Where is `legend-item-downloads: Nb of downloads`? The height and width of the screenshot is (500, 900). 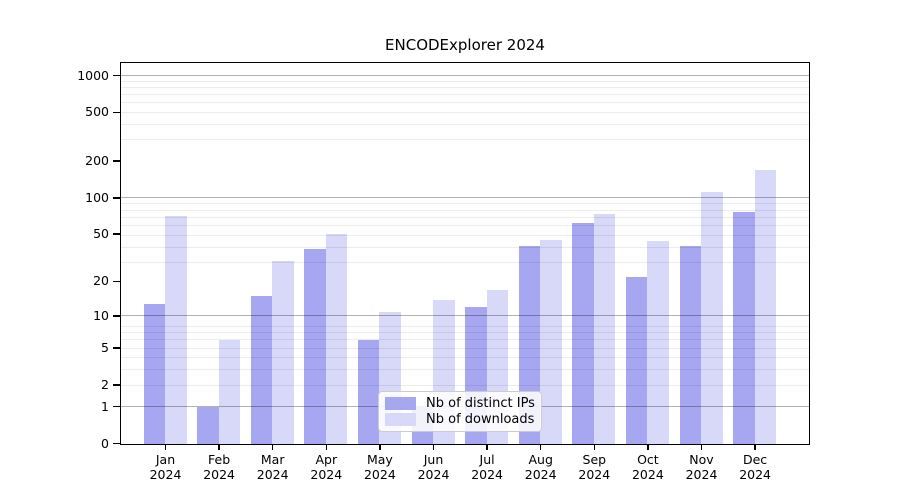
legend-item-downloads: Nb of downloads is located at coordinates (460, 419).